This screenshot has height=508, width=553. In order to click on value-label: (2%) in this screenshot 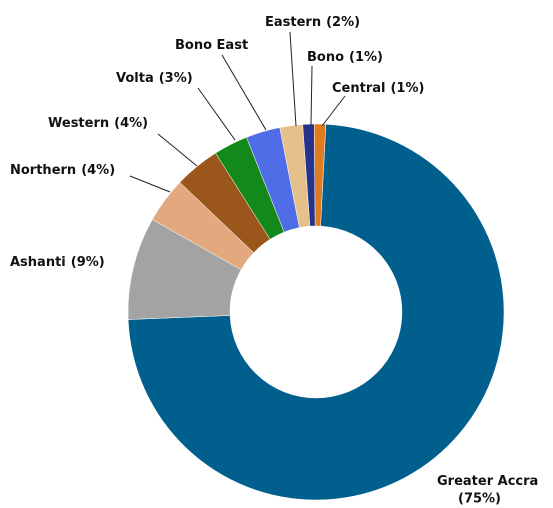, I will do `click(343, 22)`.